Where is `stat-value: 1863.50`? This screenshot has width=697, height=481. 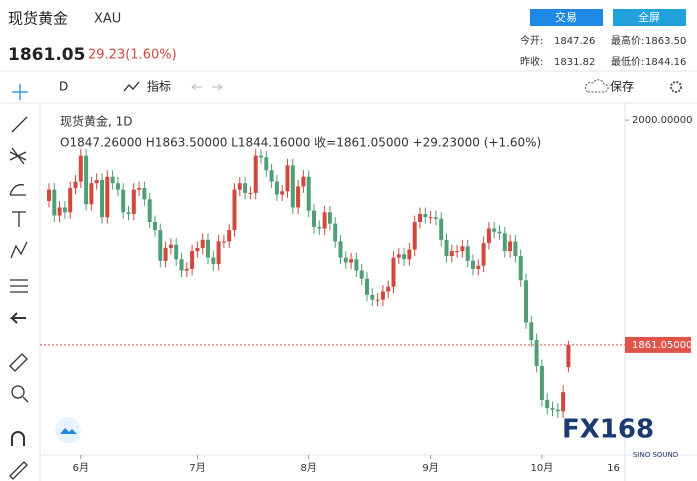 stat-value: 1863.50 is located at coordinates (665, 41).